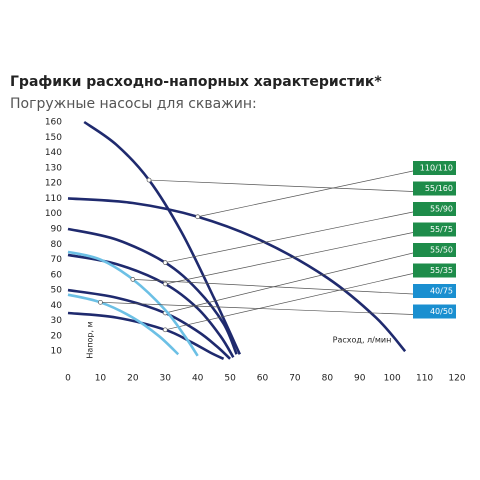 This screenshot has height=480, width=480. What do you see at coordinates (133, 104) in the screenshot?
I see `chart-subtitle: Погружные насосы для скважин:` at bounding box center [133, 104].